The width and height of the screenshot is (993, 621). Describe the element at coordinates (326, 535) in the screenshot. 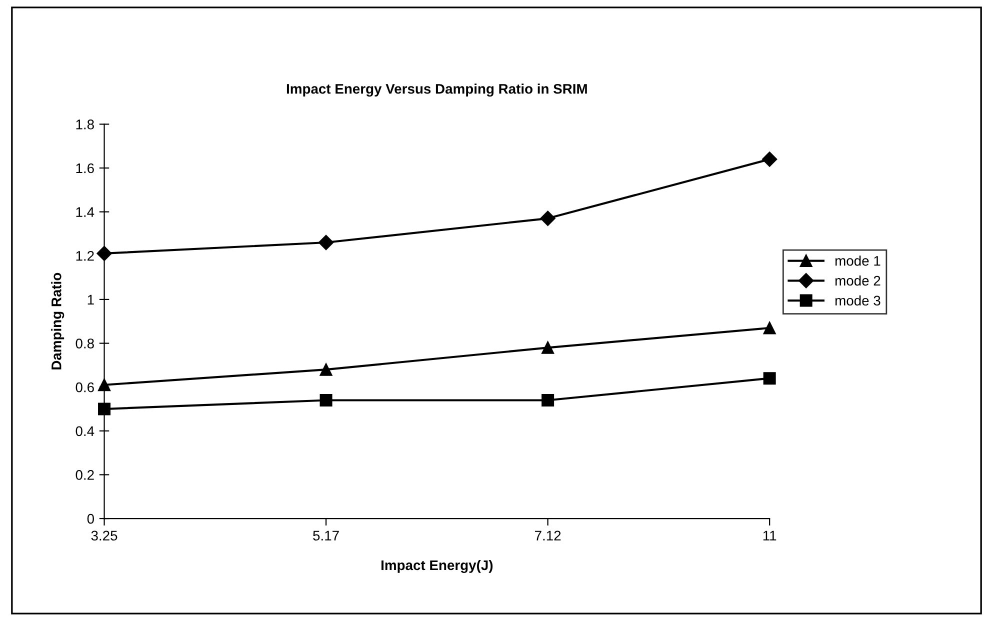

I see `x-tick-label: 5.17` at that location.